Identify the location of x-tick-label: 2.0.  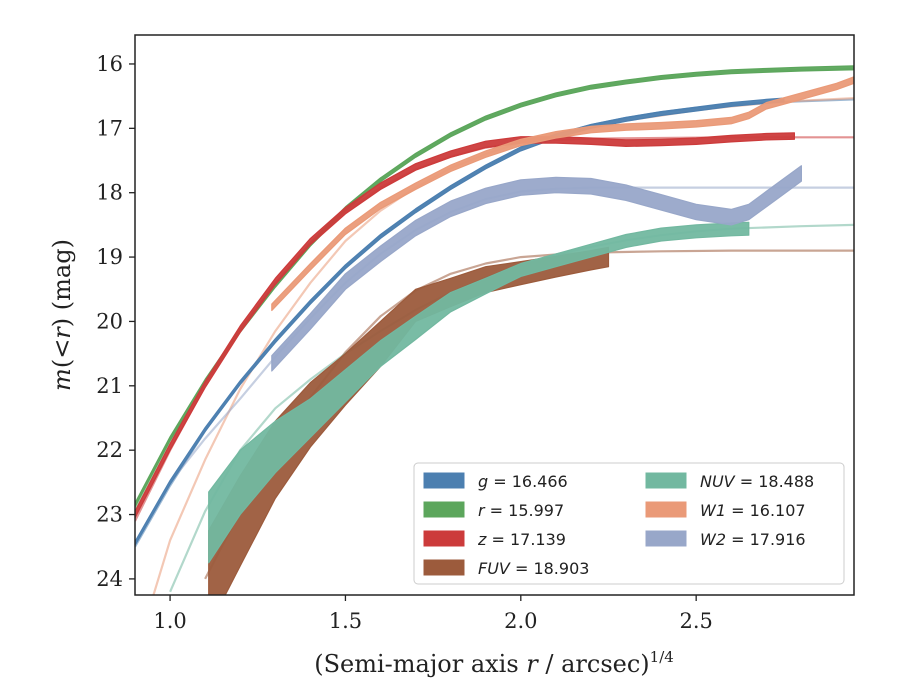
(520, 621).